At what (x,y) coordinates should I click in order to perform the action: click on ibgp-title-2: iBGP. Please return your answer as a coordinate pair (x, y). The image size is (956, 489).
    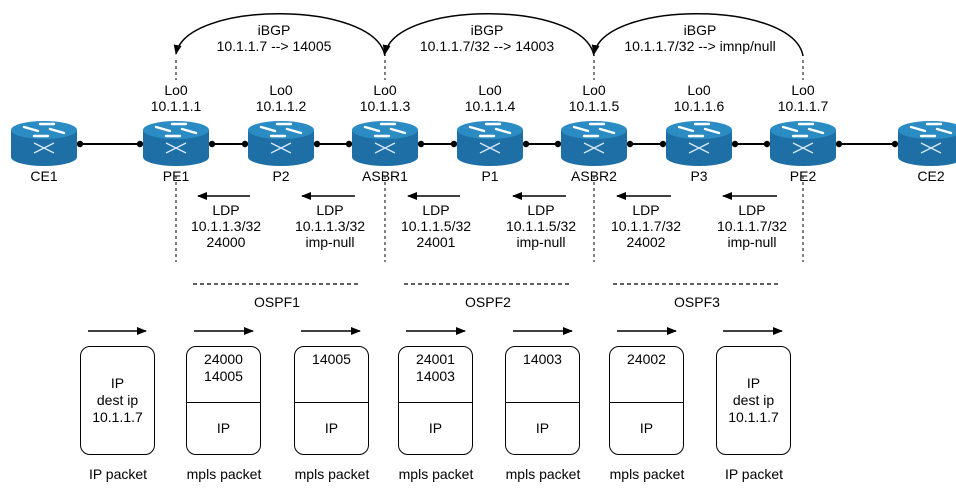
    Looking at the image, I should click on (487, 30).